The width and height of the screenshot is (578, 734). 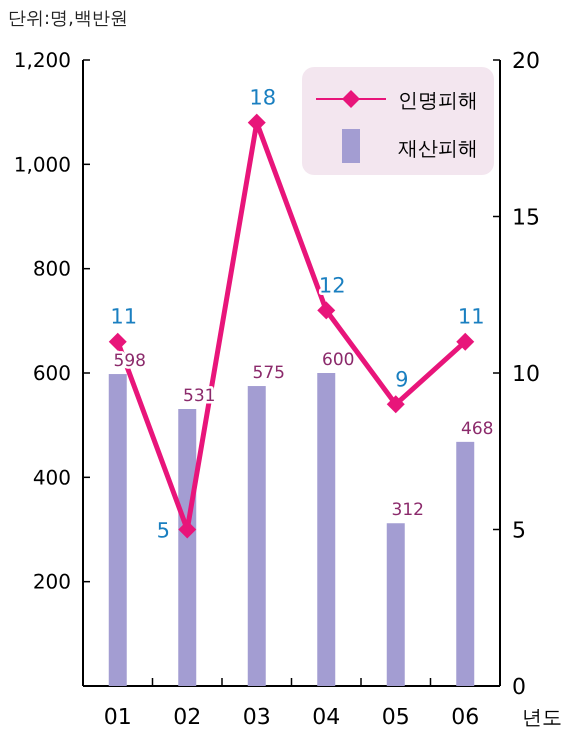 What do you see at coordinates (68, 18) in the screenshot?
I see `chart-title: 단위:명,백반원` at bounding box center [68, 18].